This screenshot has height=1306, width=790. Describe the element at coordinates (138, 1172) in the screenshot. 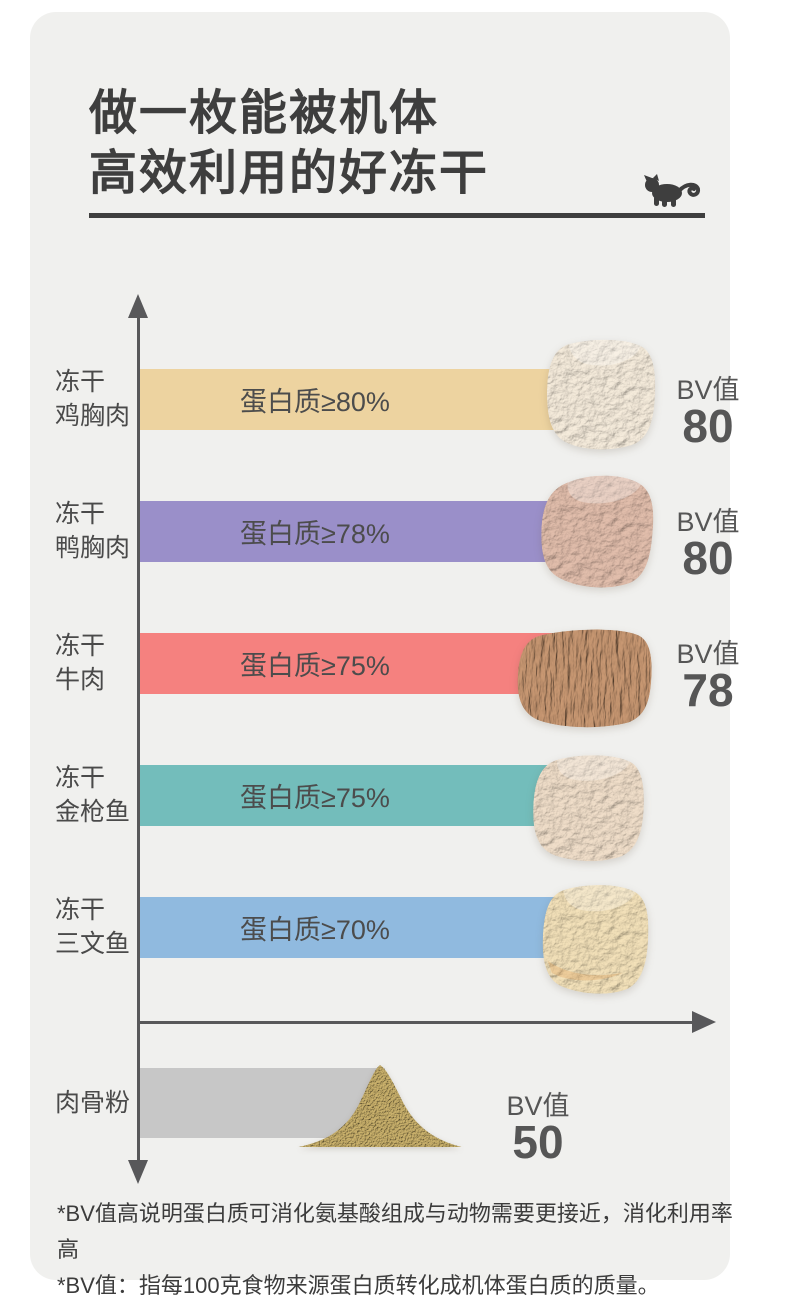

I see `y-axis-arrow-down-icon` at that location.